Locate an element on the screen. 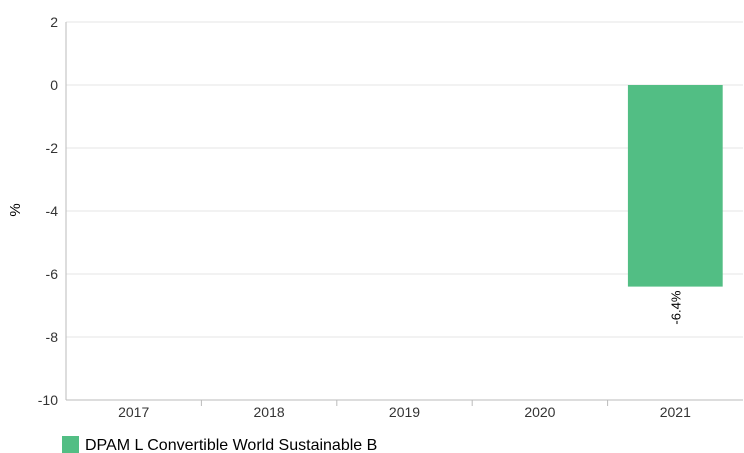  bar is located at coordinates (675, 186).